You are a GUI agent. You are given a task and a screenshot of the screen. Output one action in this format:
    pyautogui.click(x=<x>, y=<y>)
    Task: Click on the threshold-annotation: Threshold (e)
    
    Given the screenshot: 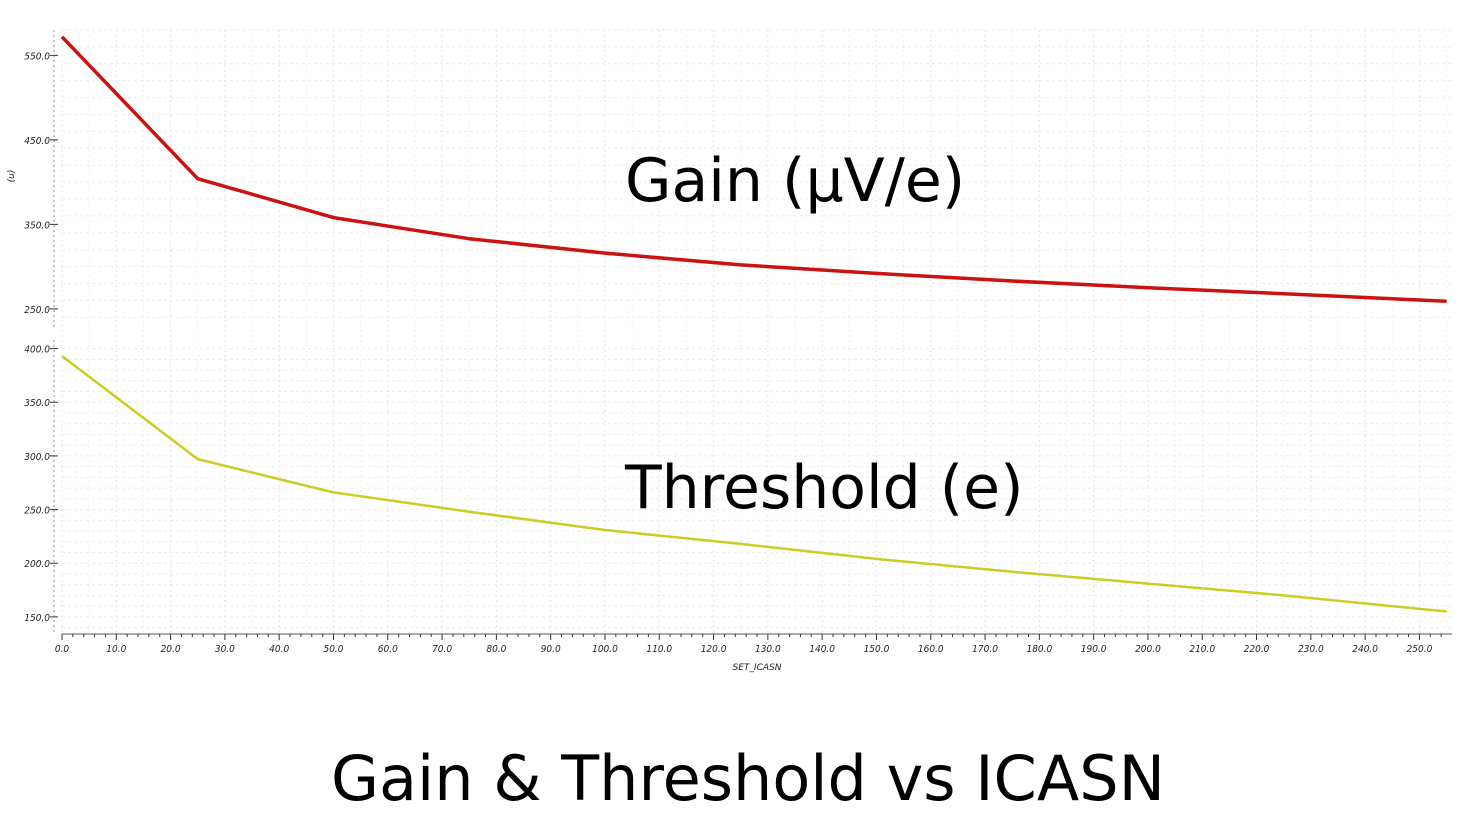 What is the action you would take?
    pyautogui.click(x=824, y=488)
    